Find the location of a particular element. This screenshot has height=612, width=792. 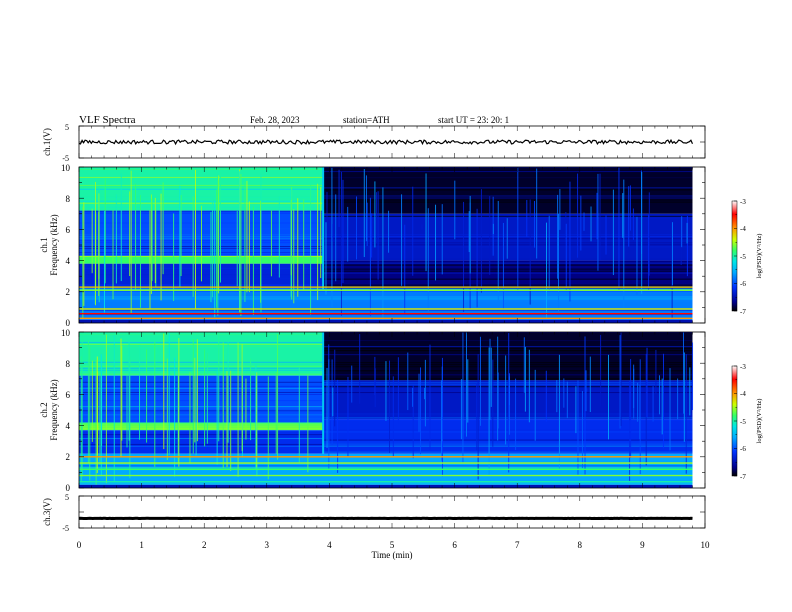

ch2-ytick-2: 2 is located at coordinates (68, 457).